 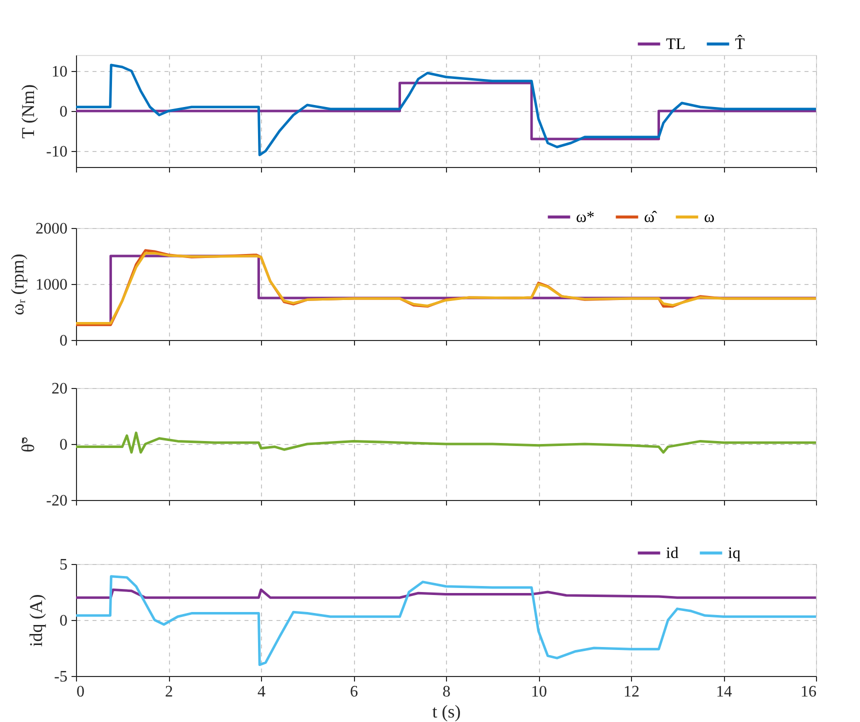 I want to click on x-tick-label: 16, so click(x=808, y=692).